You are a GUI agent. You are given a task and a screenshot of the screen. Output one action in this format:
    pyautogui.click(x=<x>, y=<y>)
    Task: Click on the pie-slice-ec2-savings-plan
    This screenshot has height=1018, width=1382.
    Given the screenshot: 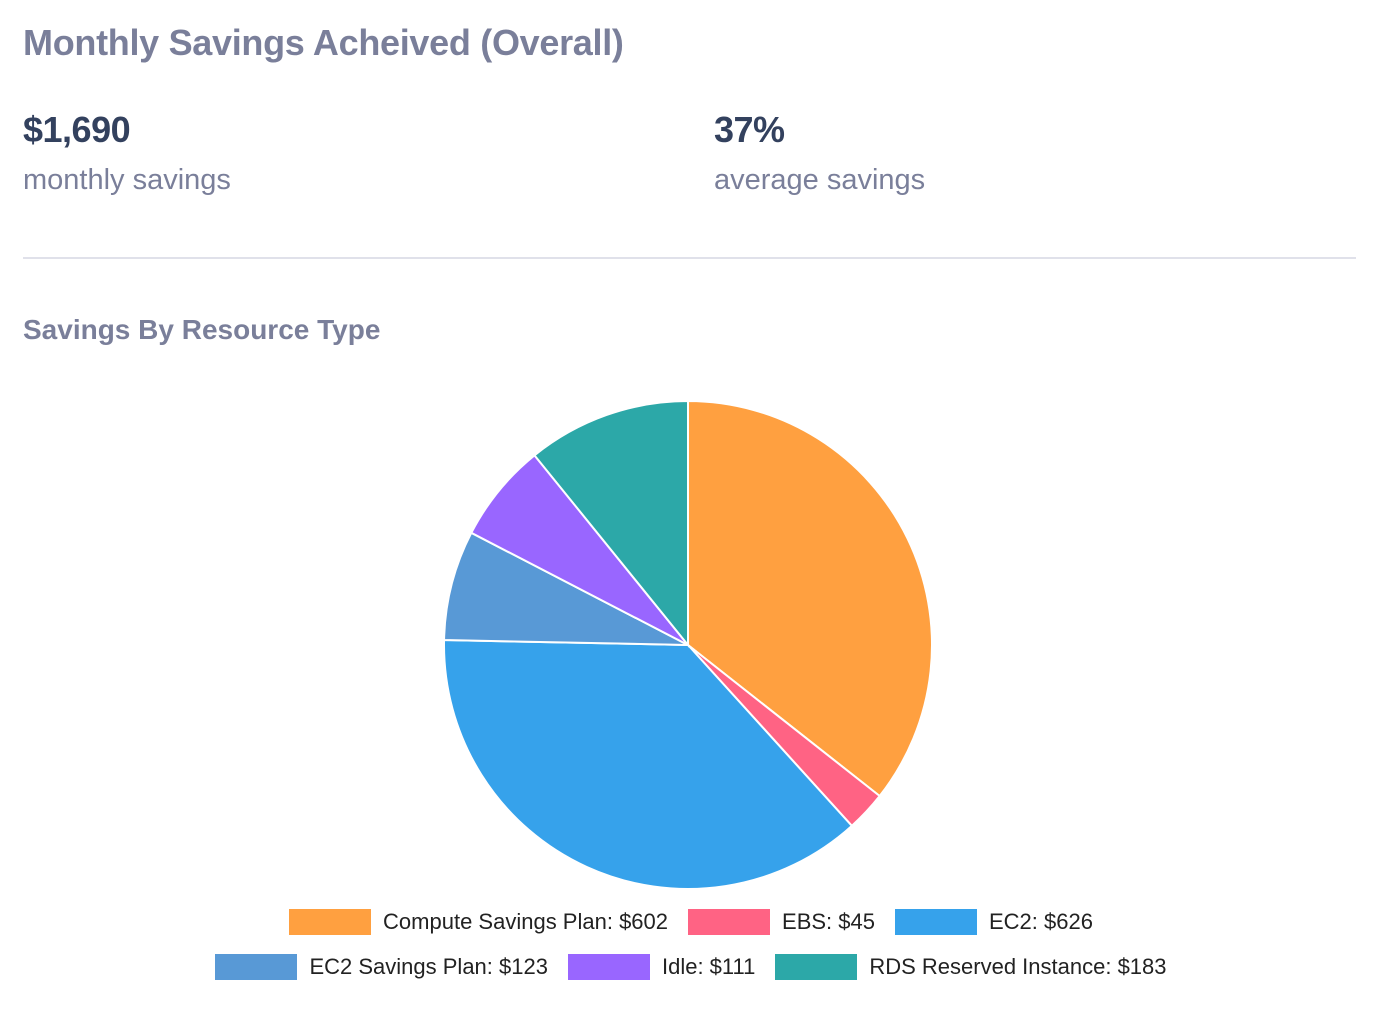 What is the action you would take?
    pyautogui.click(x=566, y=588)
    